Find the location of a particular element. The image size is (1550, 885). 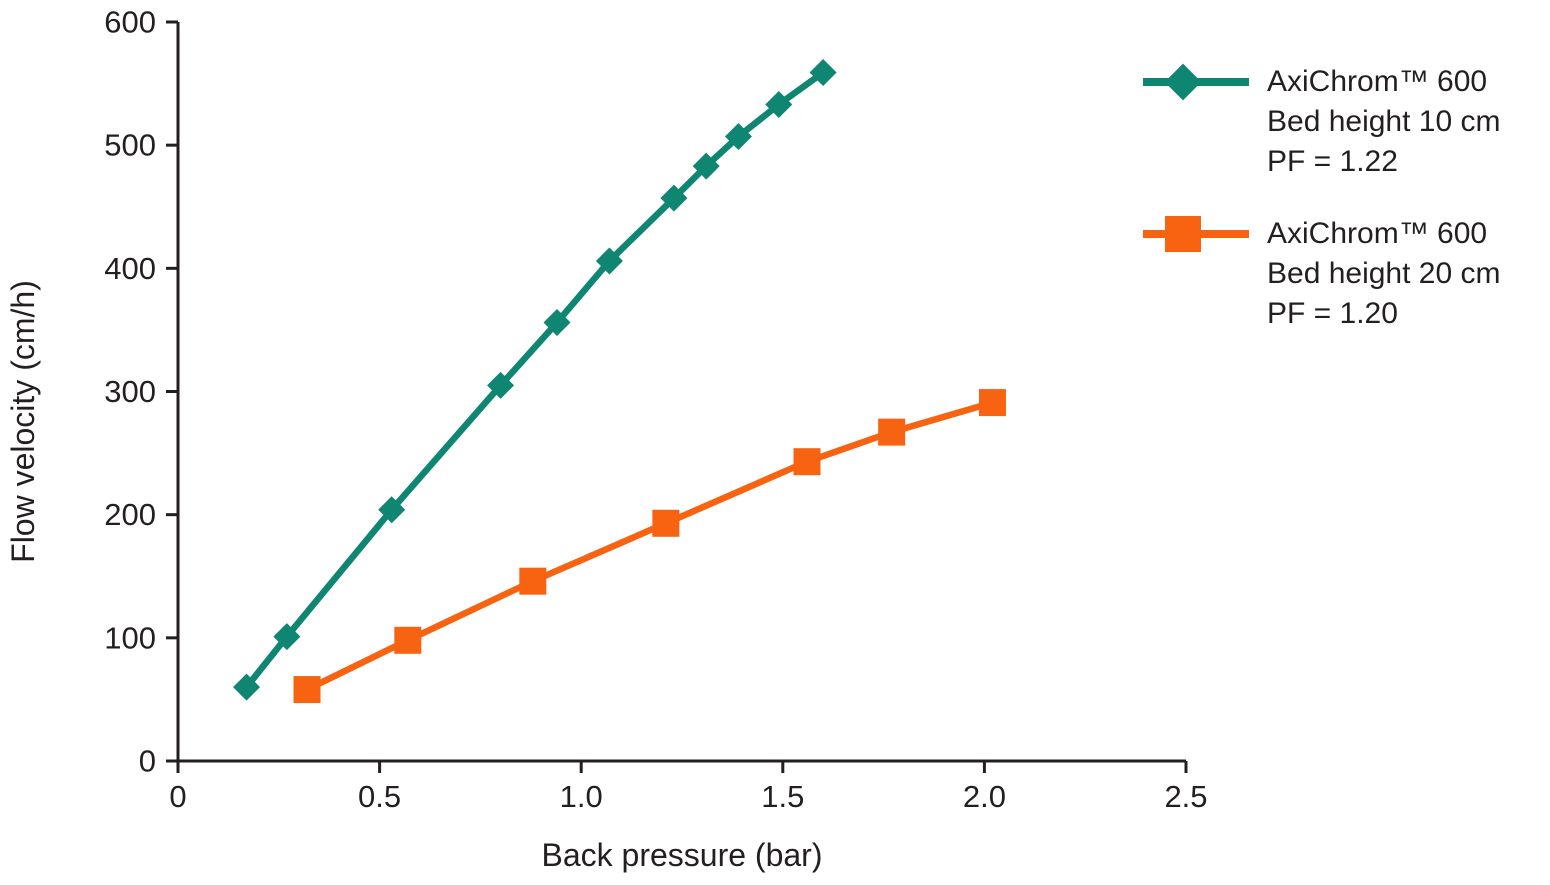

x-axis-tick-label: 2.0 is located at coordinates (984, 796).